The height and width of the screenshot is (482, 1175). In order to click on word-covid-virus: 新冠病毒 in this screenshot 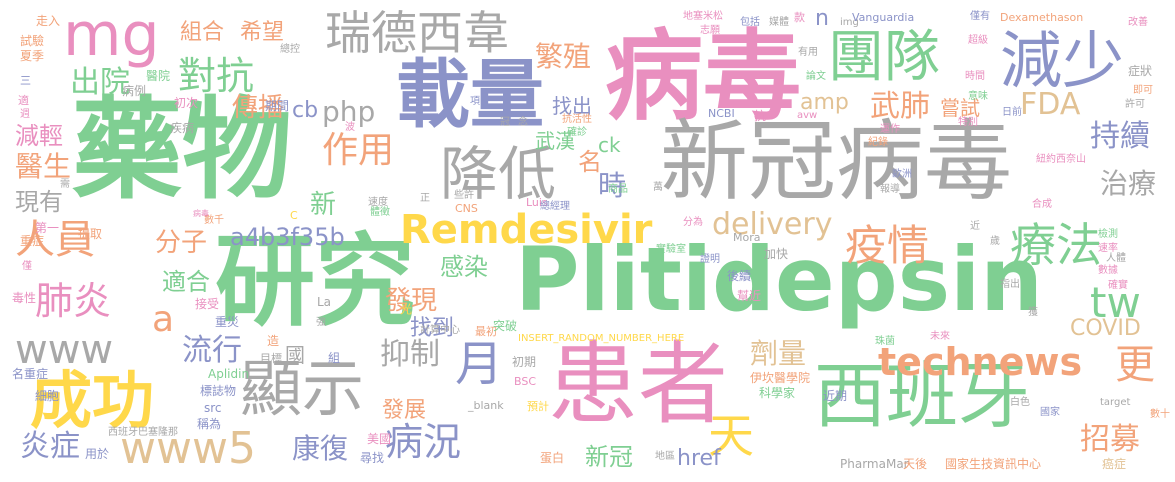, I will do `click(836, 161)`.